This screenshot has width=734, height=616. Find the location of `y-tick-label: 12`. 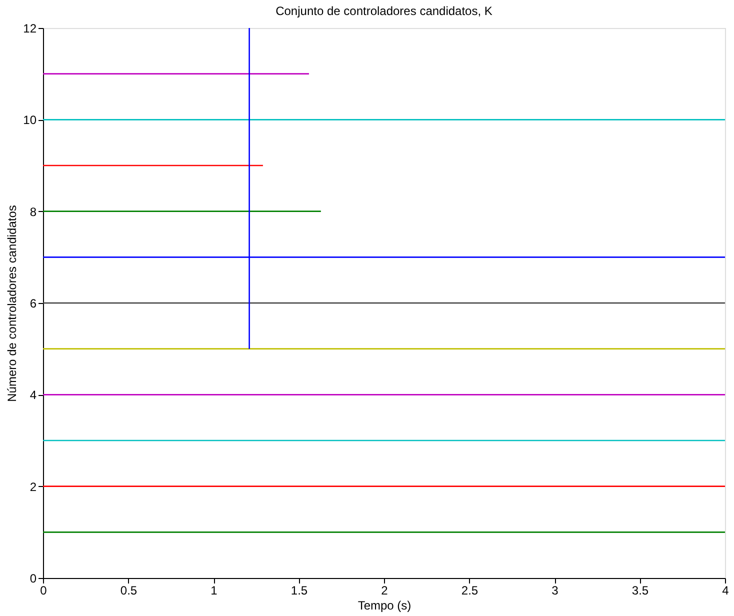

y-tick-label: 12 is located at coordinates (30, 29).